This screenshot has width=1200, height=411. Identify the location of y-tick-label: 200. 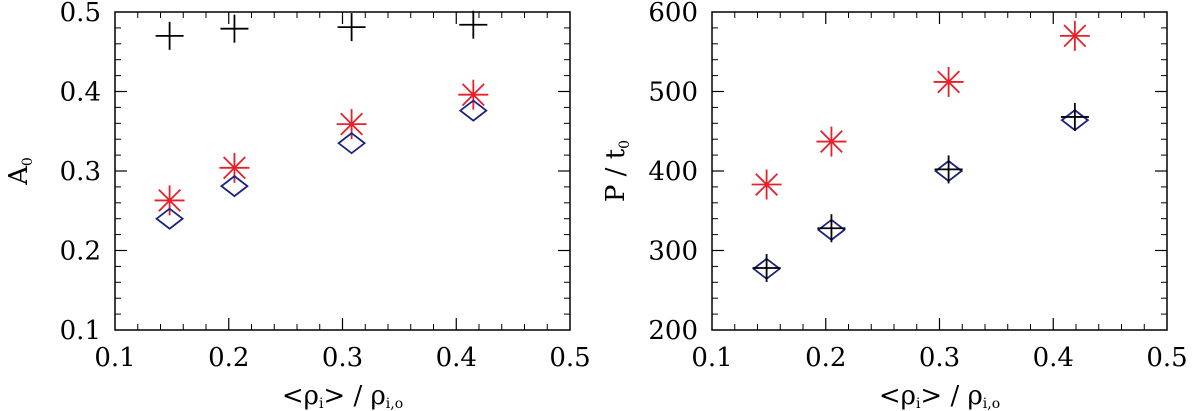
(673, 331).